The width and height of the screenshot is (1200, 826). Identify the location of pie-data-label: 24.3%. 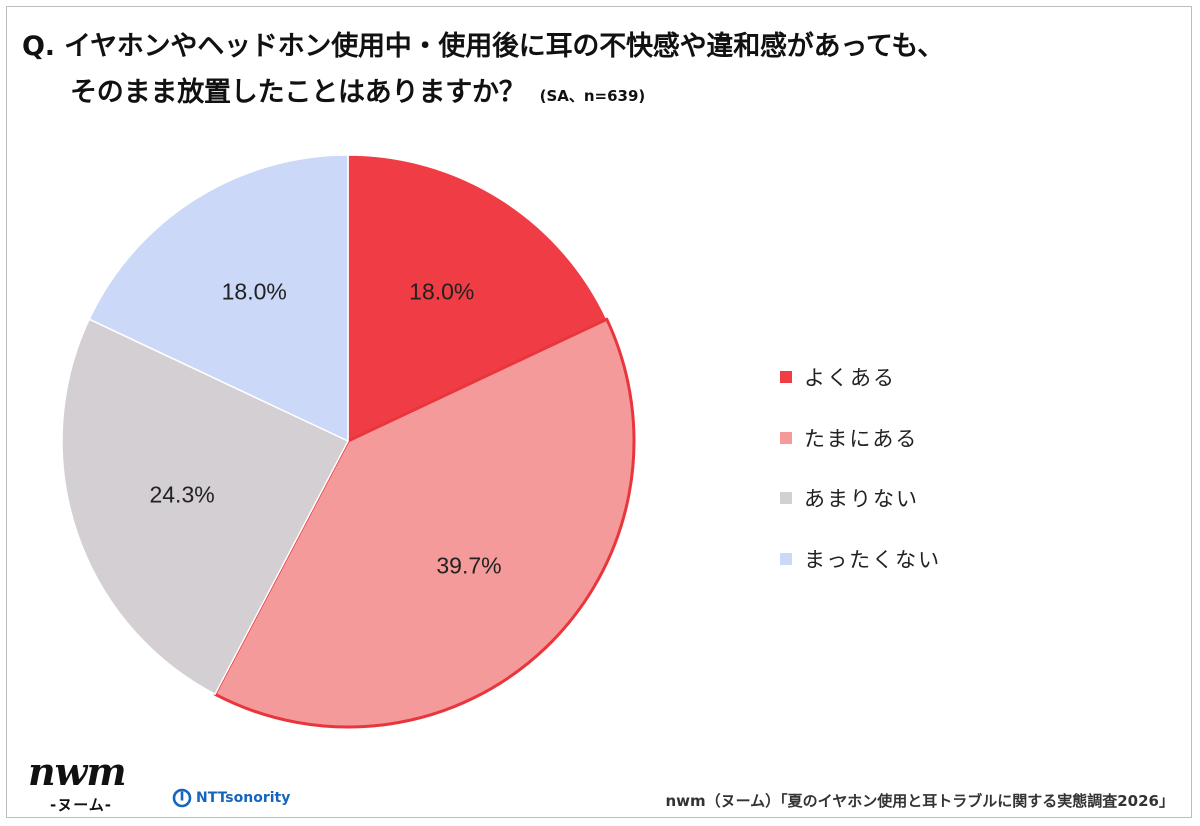
(181, 495).